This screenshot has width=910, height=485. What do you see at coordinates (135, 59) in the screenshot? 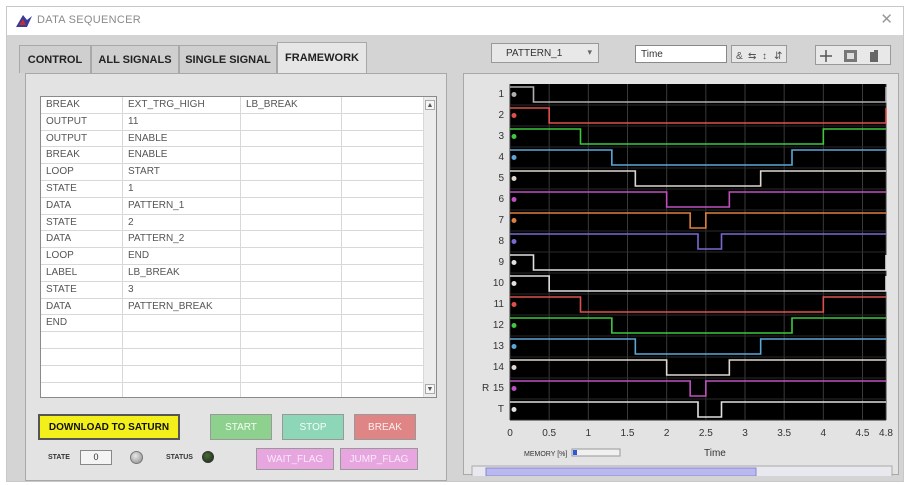
I see `tab-all-signals: ALL SIGNALS` at bounding box center [135, 59].